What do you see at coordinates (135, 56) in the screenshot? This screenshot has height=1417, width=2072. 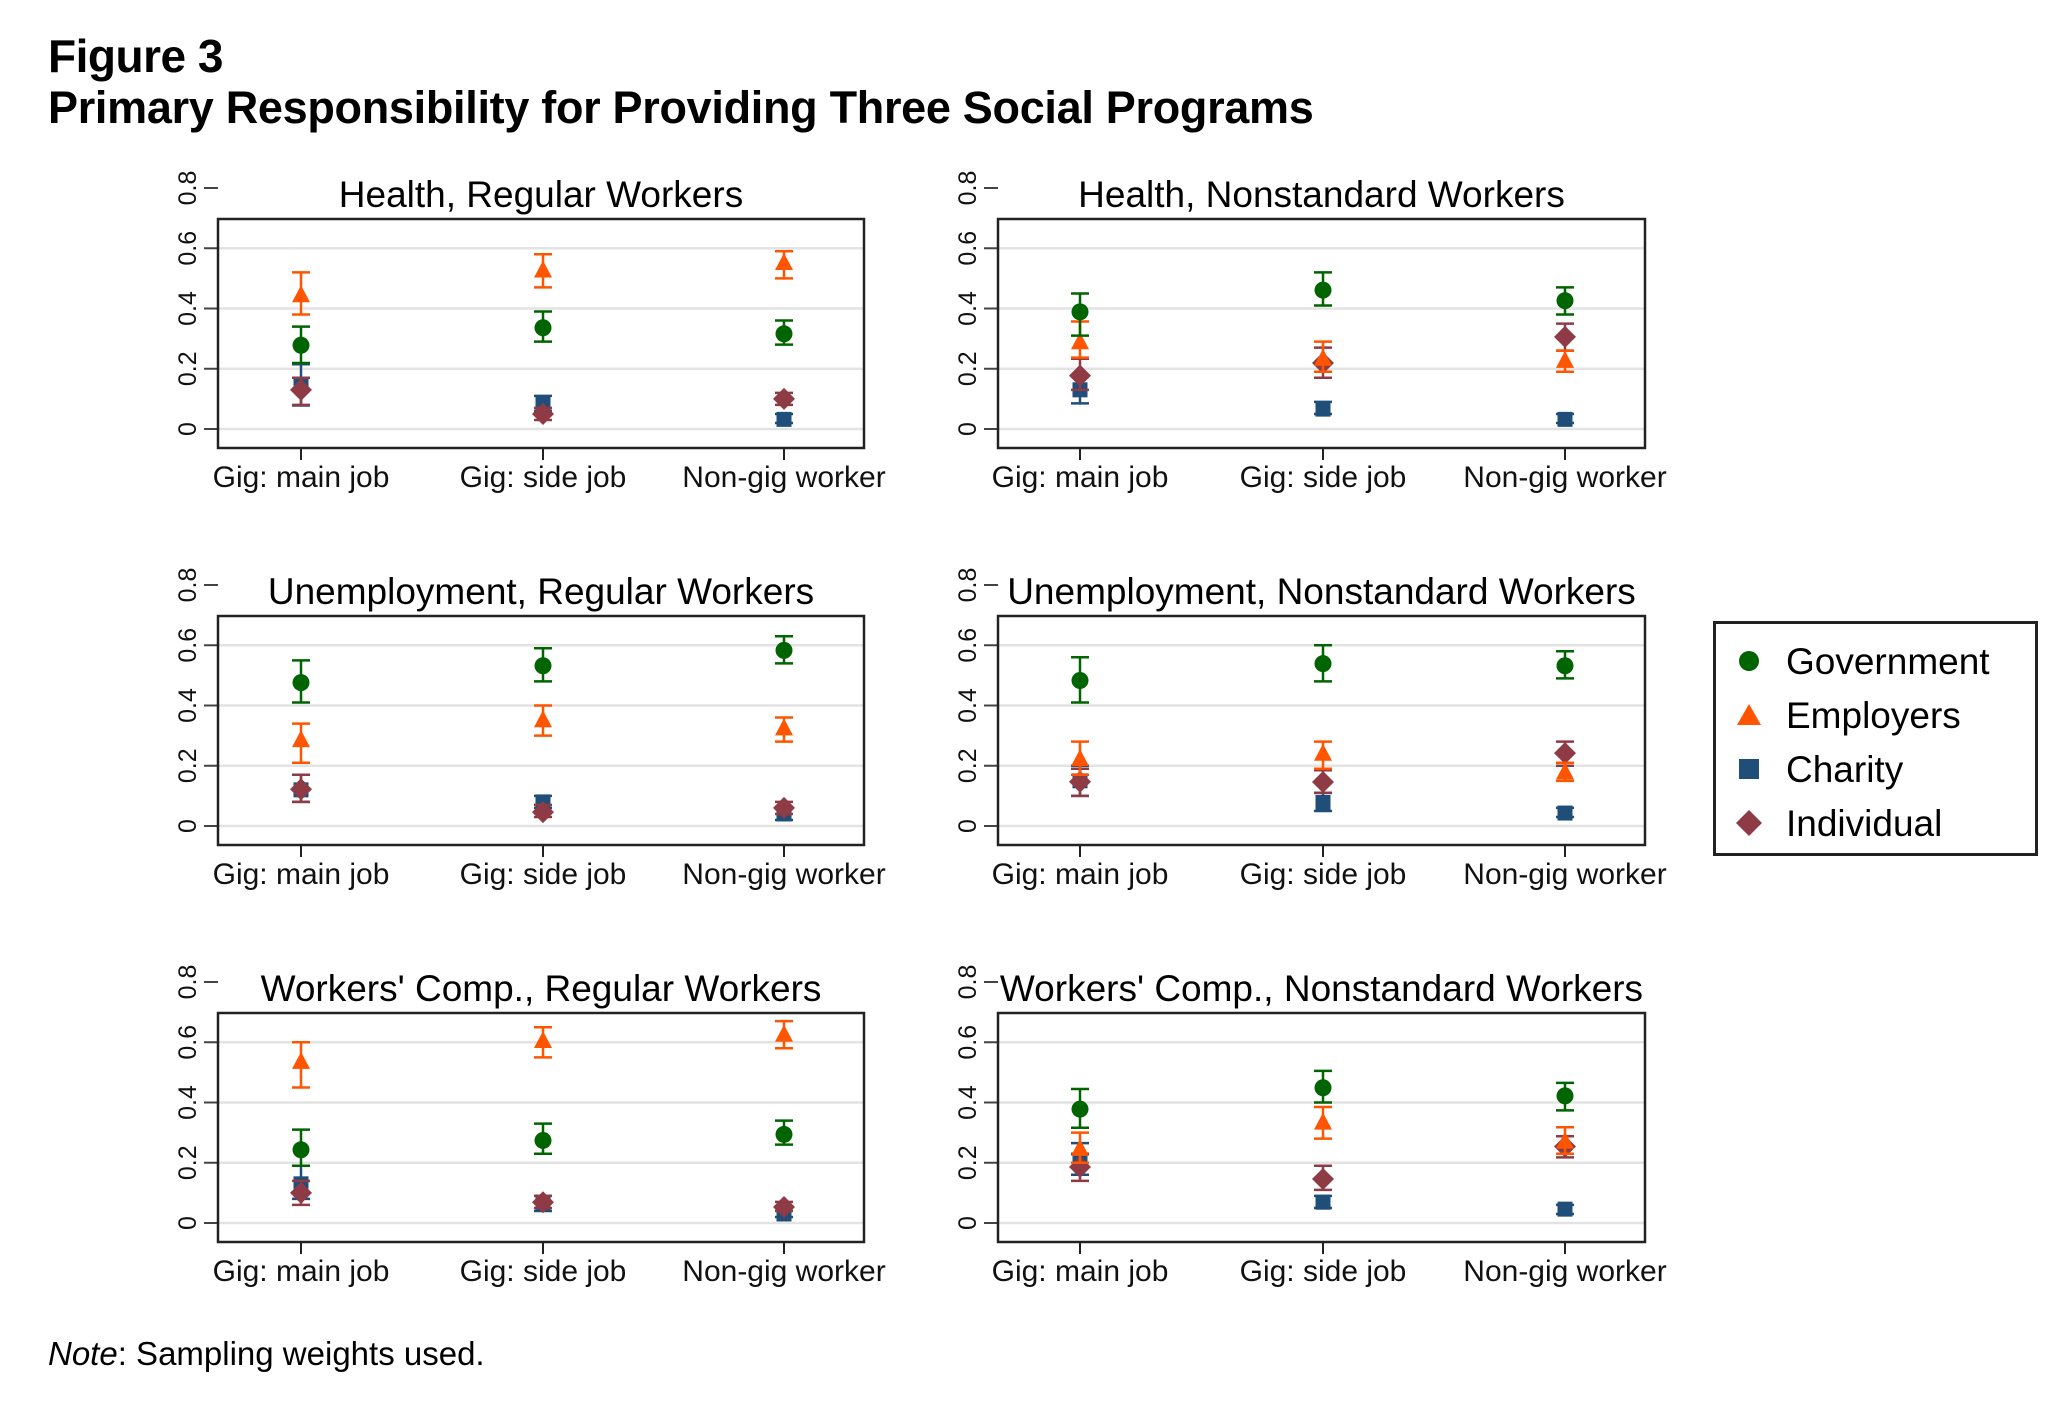 I see `figure-label: Figure 3` at bounding box center [135, 56].